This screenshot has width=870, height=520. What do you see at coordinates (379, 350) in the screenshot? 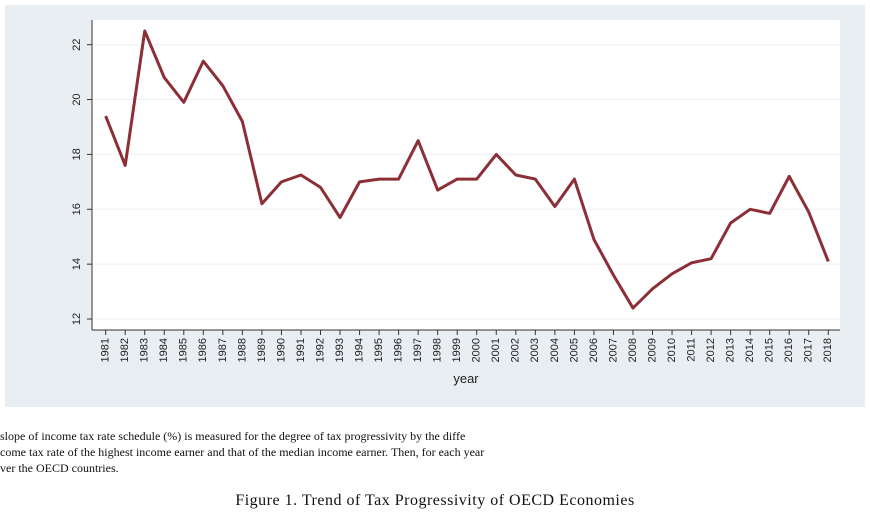
I see `x-tick-label: 1995` at bounding box center [379, 350].